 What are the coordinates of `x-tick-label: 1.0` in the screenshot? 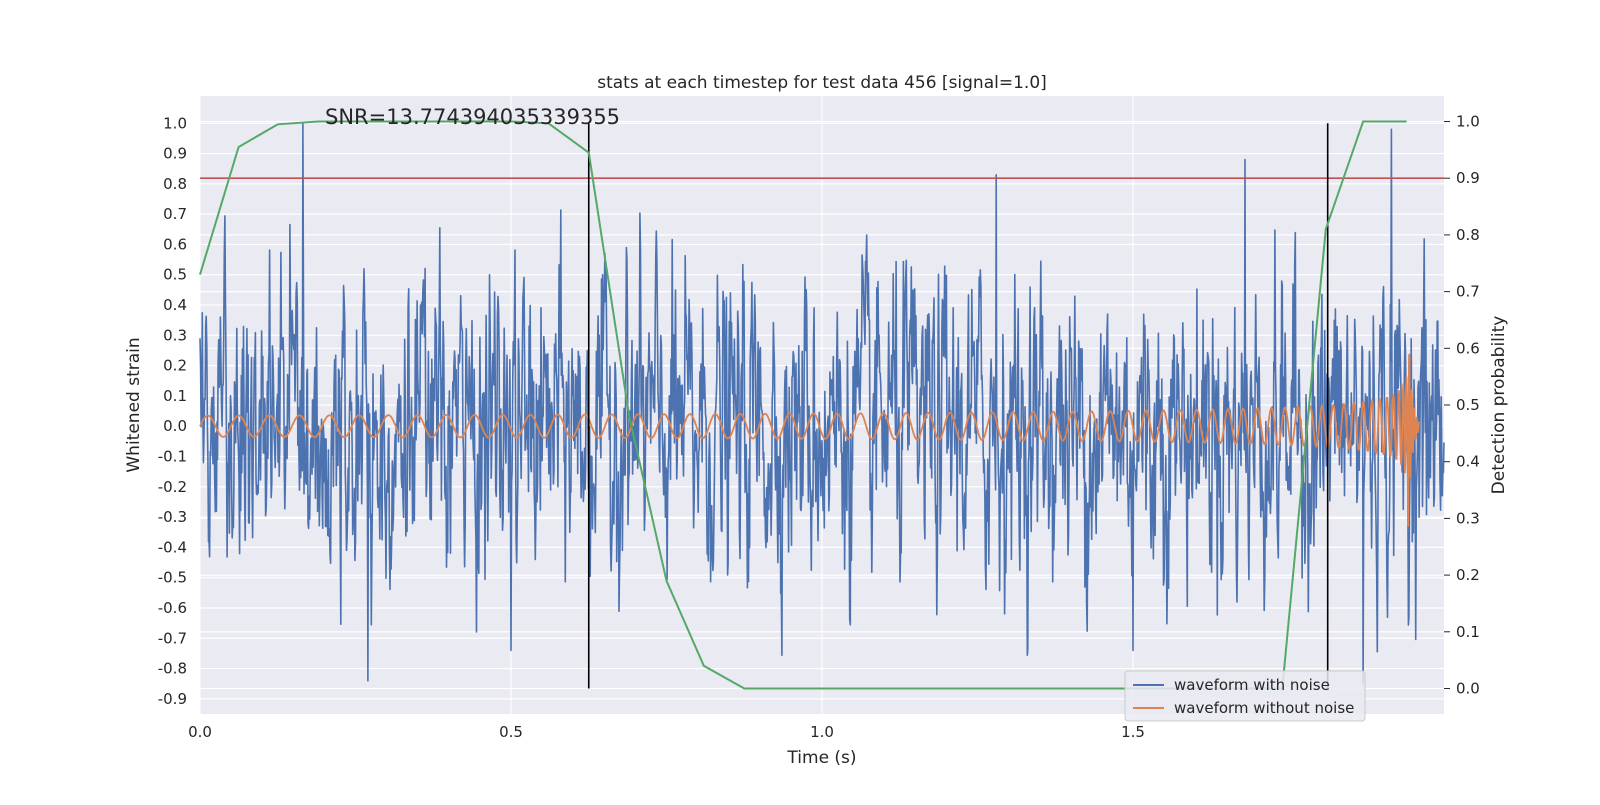 It's located at (822, 732).